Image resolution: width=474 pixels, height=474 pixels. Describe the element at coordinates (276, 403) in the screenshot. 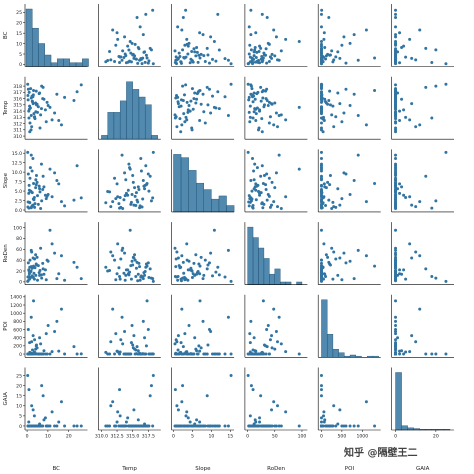

I see `cell-gaia-vs-roden: 0 50 100` at that location.